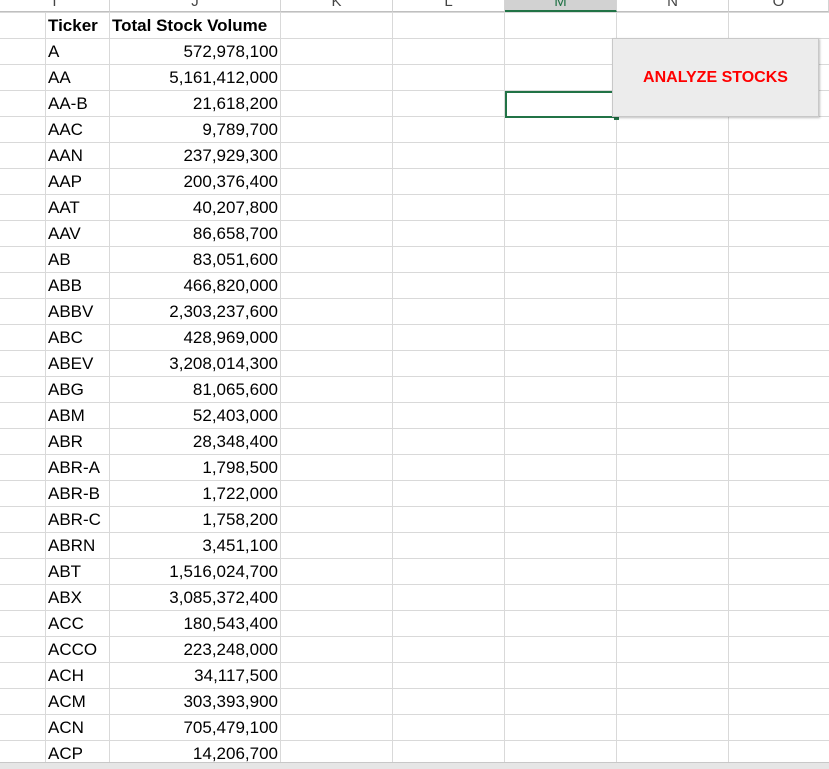  Describe the element at coordinates (78, 312) in the screenshot. I see `ticker-cell: ABBV` at that location.